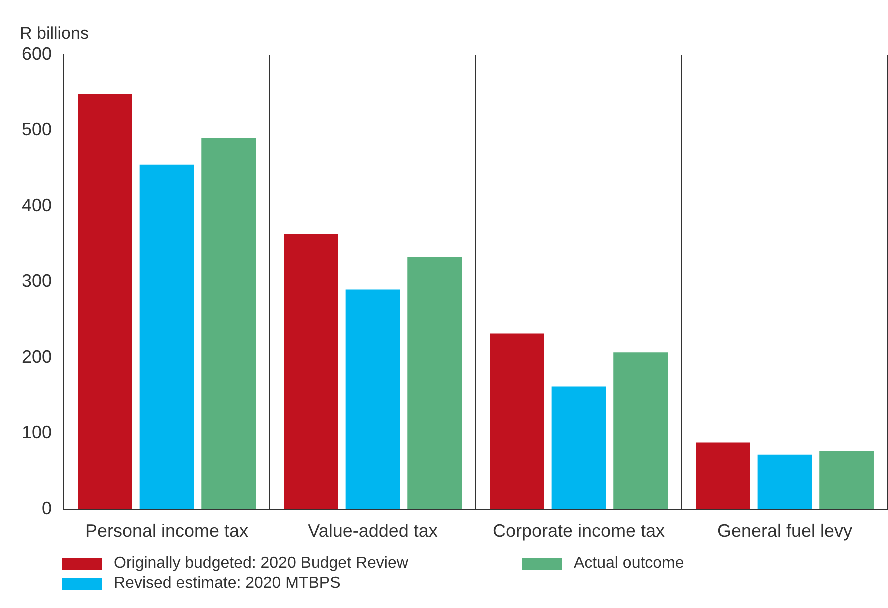 The width and height of the screenshot is (888, 608). I want to click on x-tick-label: Value-added tax, so click(373, 531).